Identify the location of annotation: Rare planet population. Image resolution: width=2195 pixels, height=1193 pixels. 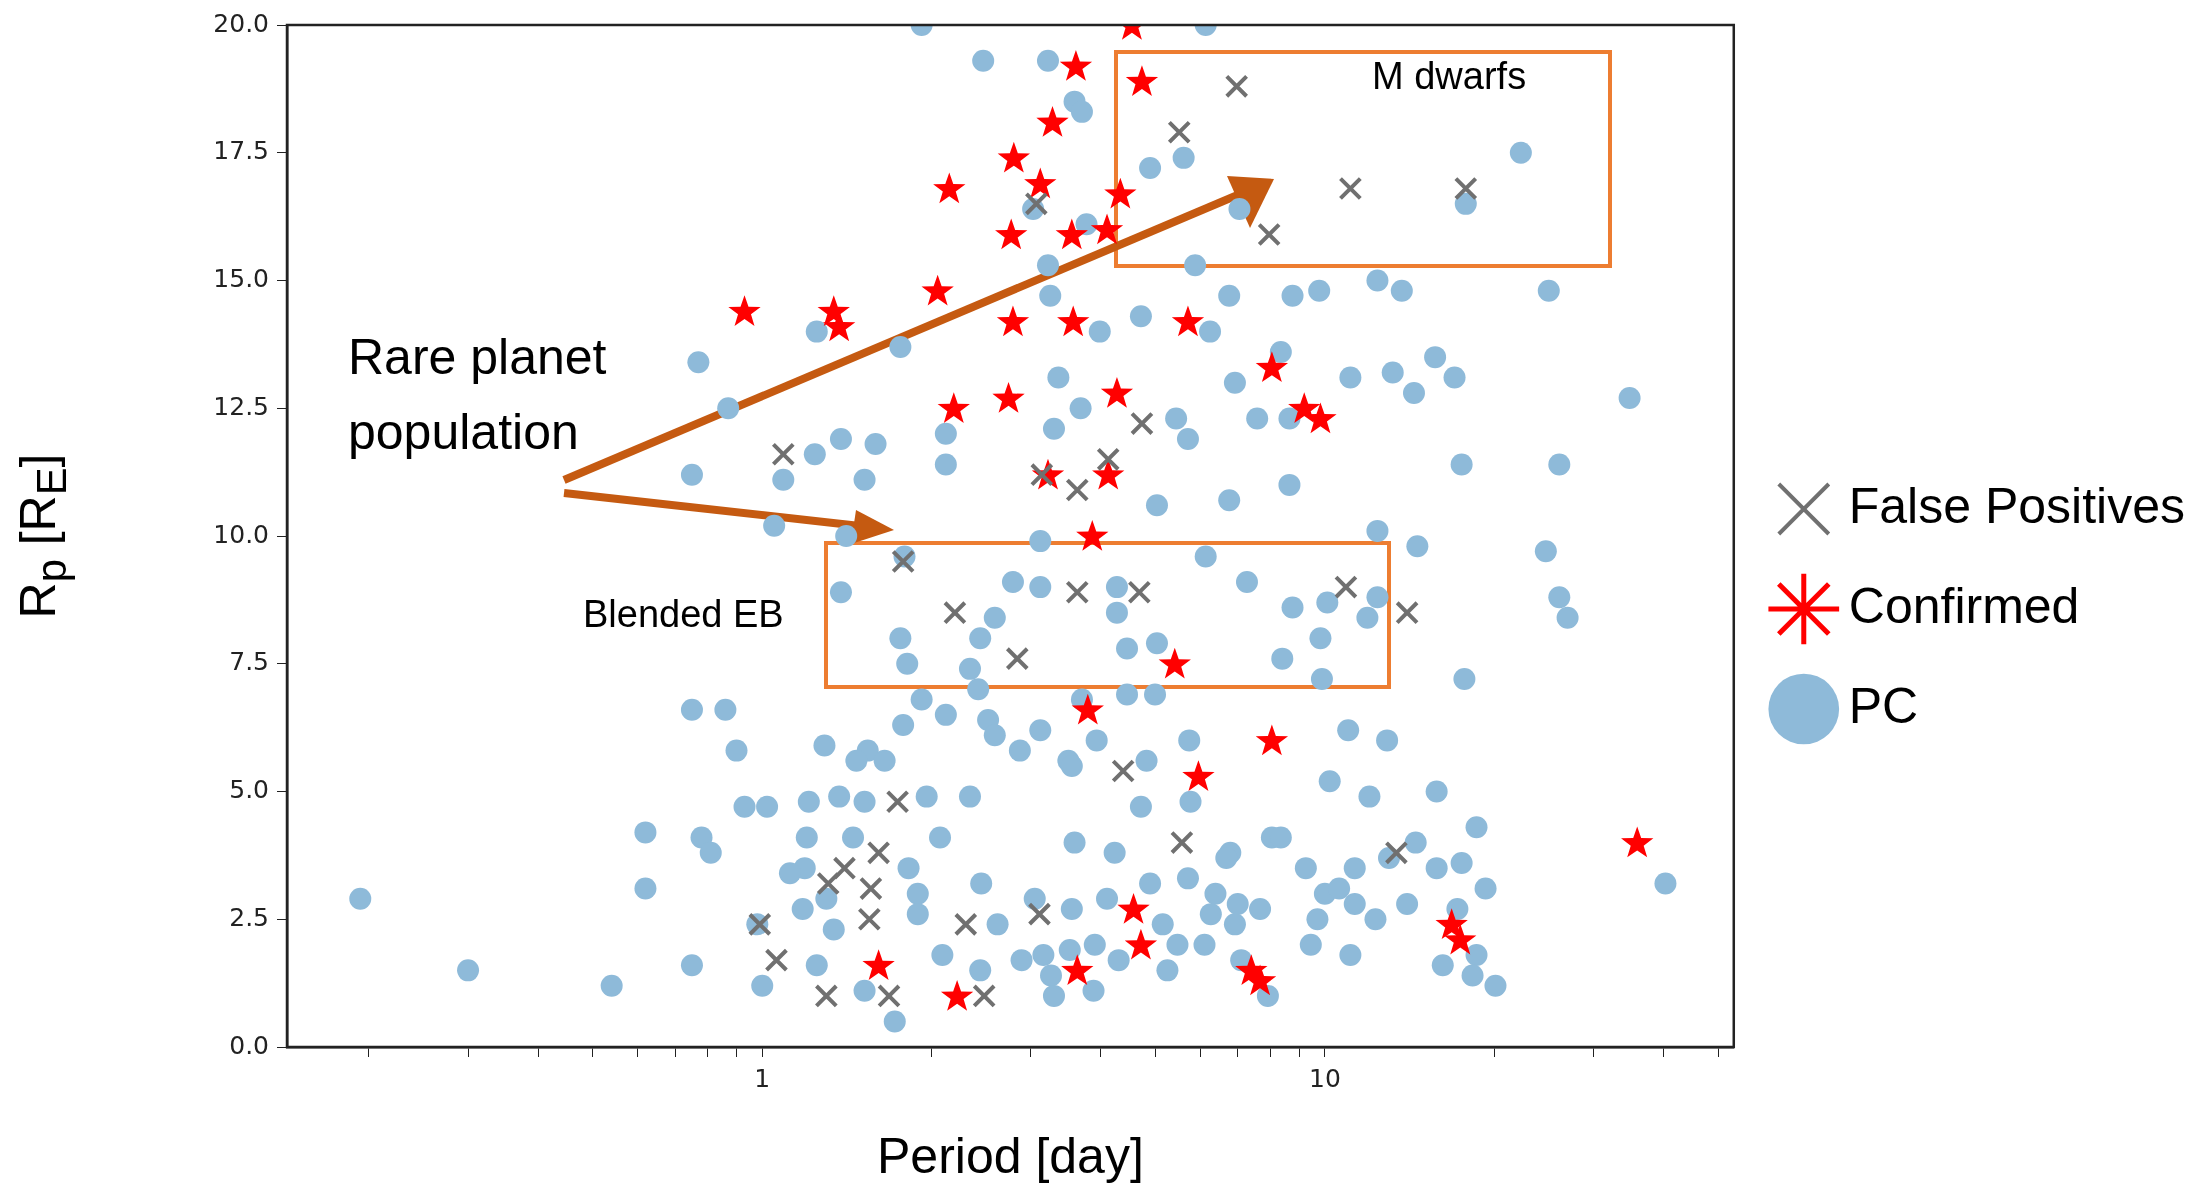
(478, 395).